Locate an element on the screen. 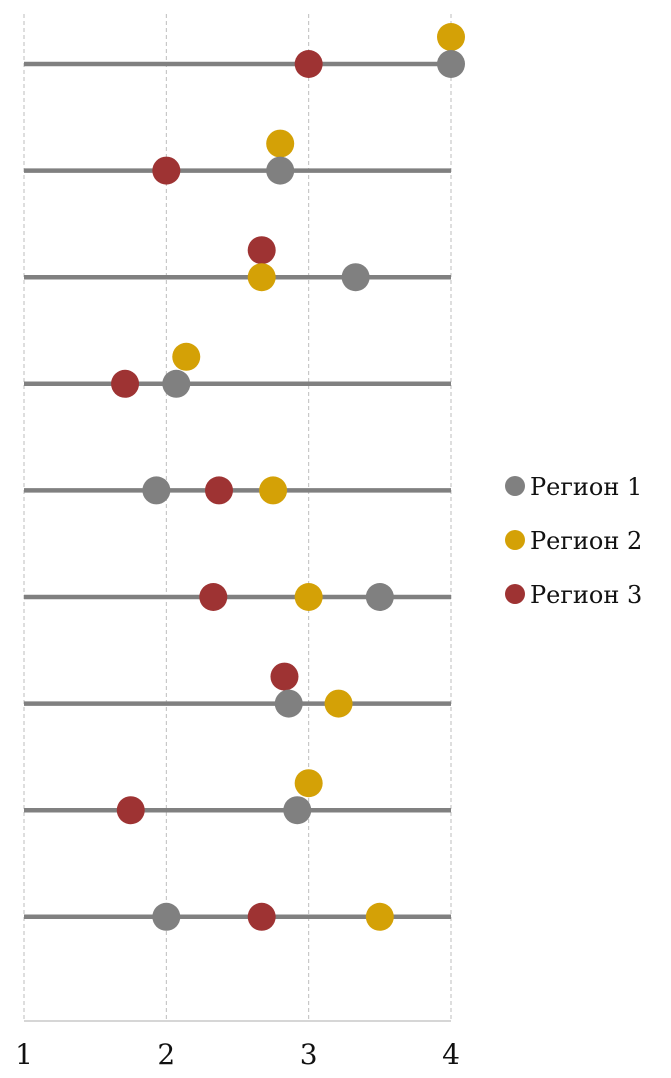 The image size is (671, 1078). legend-label-2: Регион 2 is located at coordinates (586, 541).